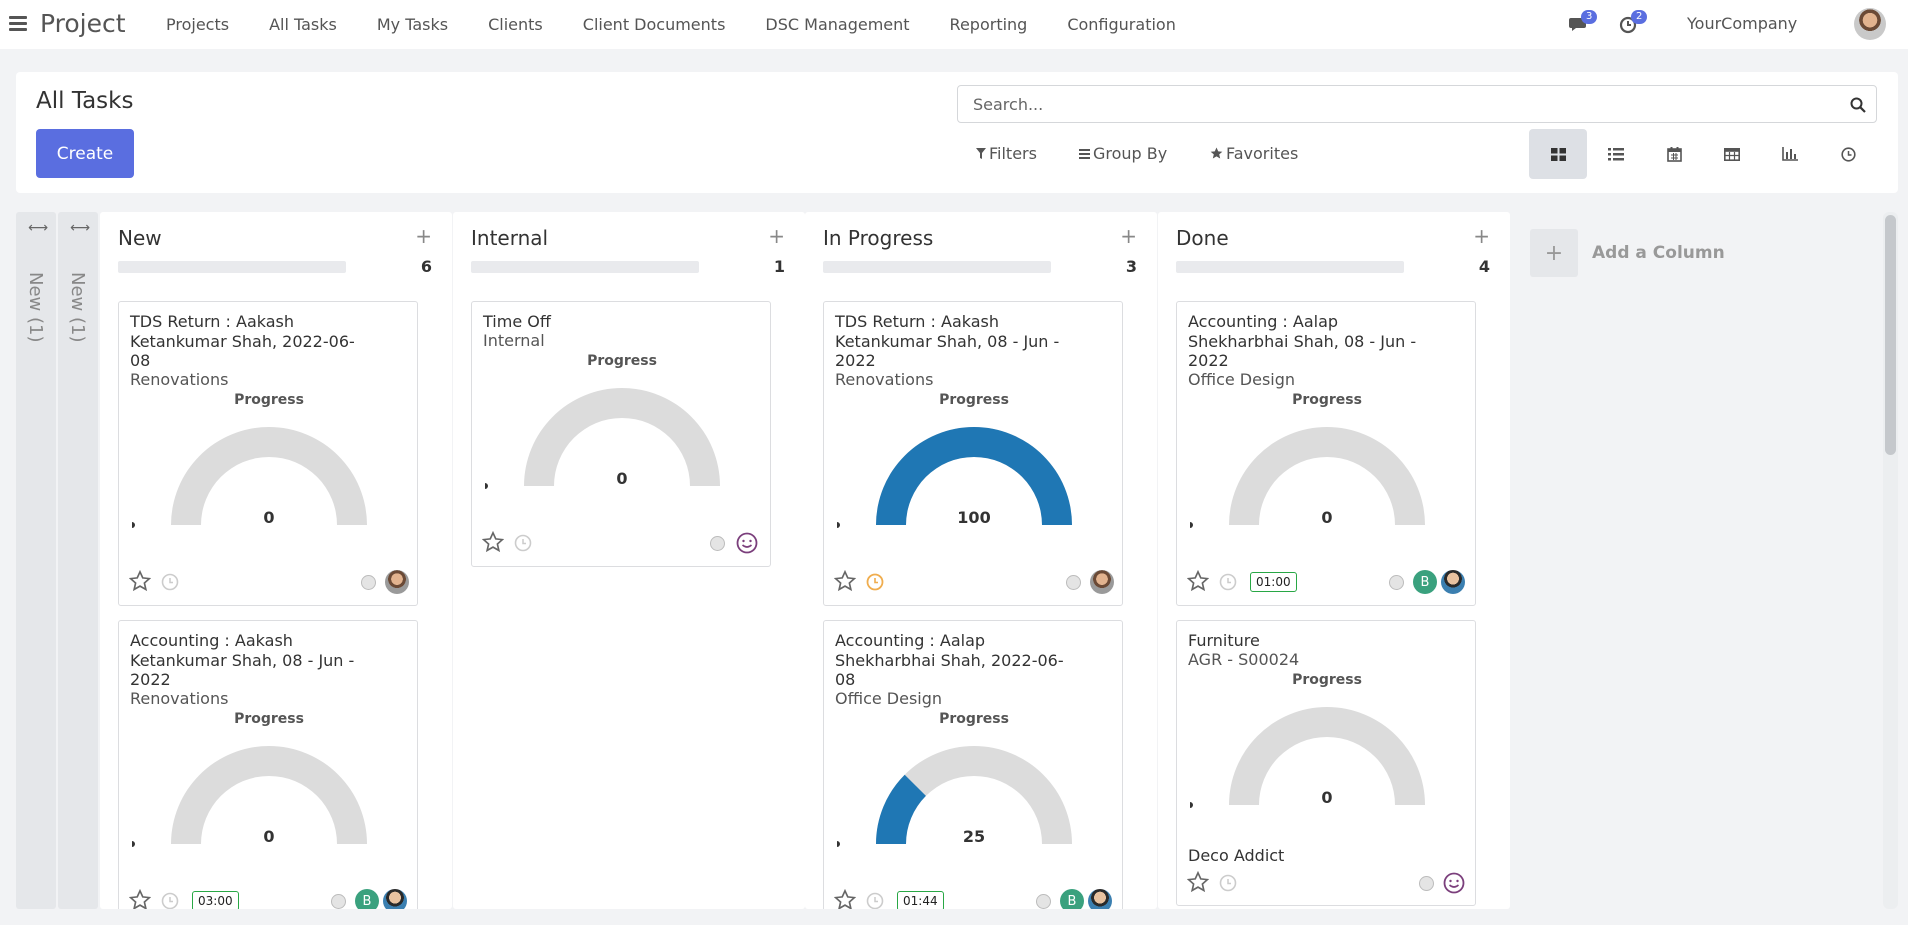  Describe the element at coordinates (1627, 253) in the screenshot. I see `add-column-button: + Add a Column` at that location.